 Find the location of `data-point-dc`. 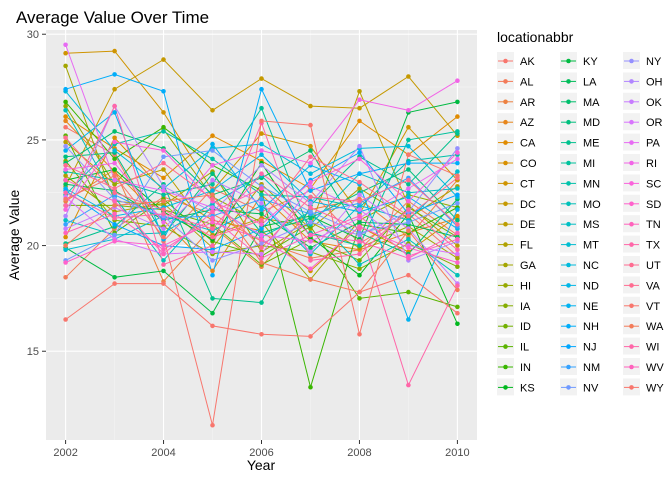

data-point-dc is located at coordinates (212, 110).